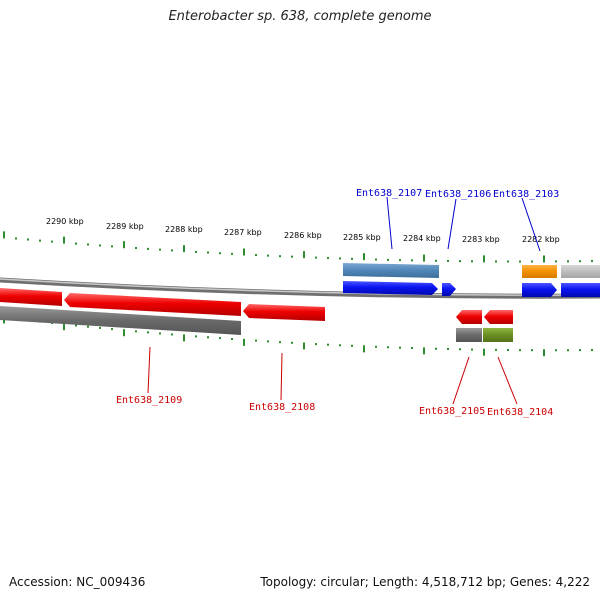 The width and height of the screenshot is (600, 600). I want to click on scale-label: 2288 kbp, so click(184, 229).